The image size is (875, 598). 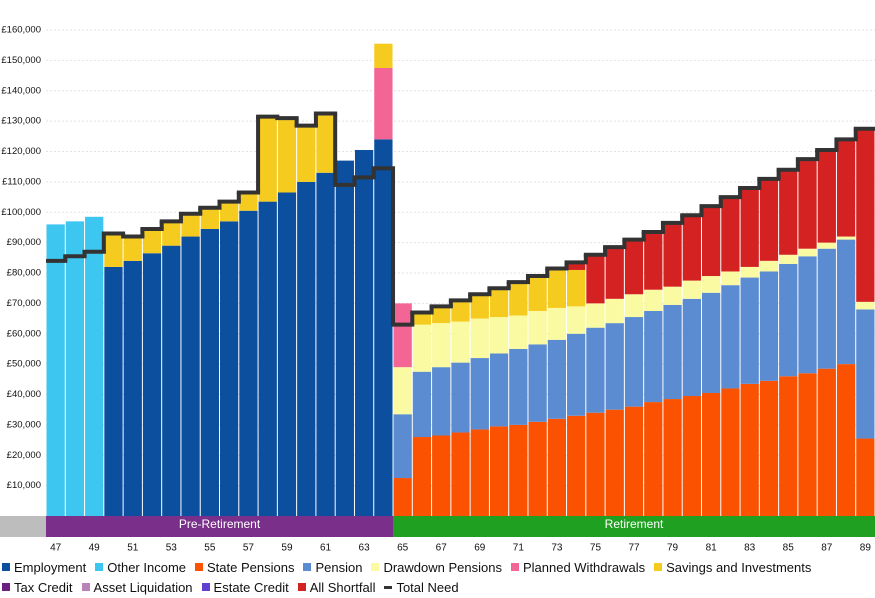 What do you see at coordinates (634, 548) in the screenshot?
I see `x-tick-label: 77` at bounding box center [634, 548].